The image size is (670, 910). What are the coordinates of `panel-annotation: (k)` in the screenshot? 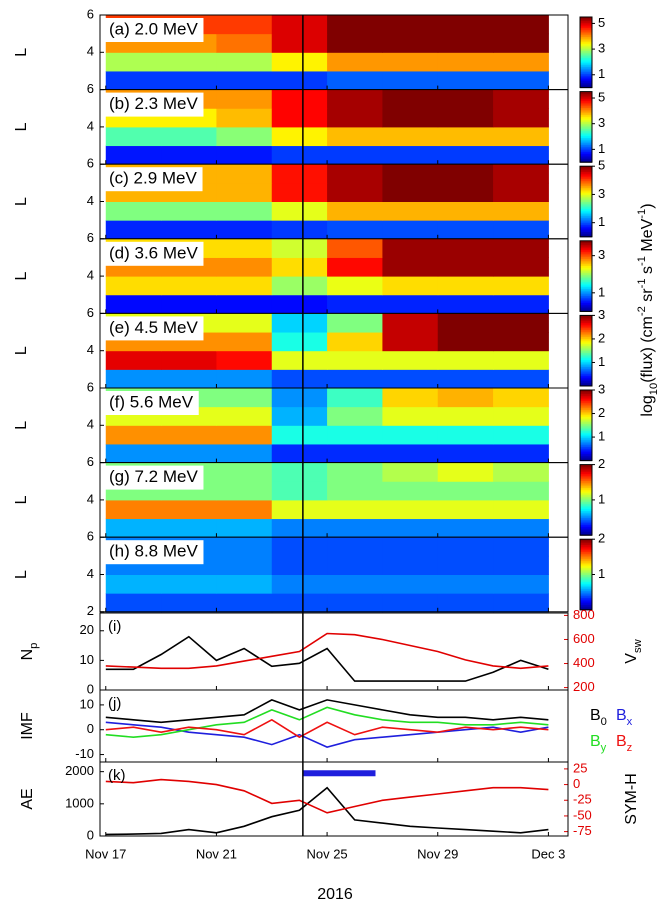 It's located at (117, 775).